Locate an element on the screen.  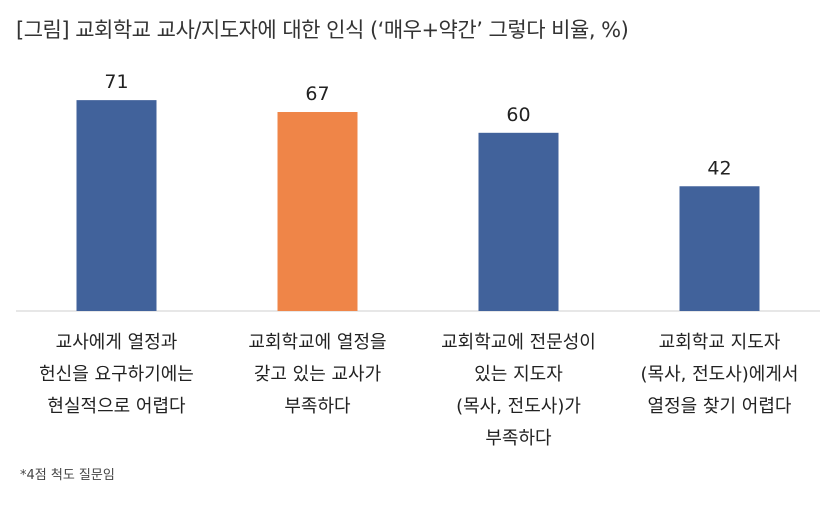
category-label-1-line-1: 교사에게 열정과 is located at coordinates (117, 342).